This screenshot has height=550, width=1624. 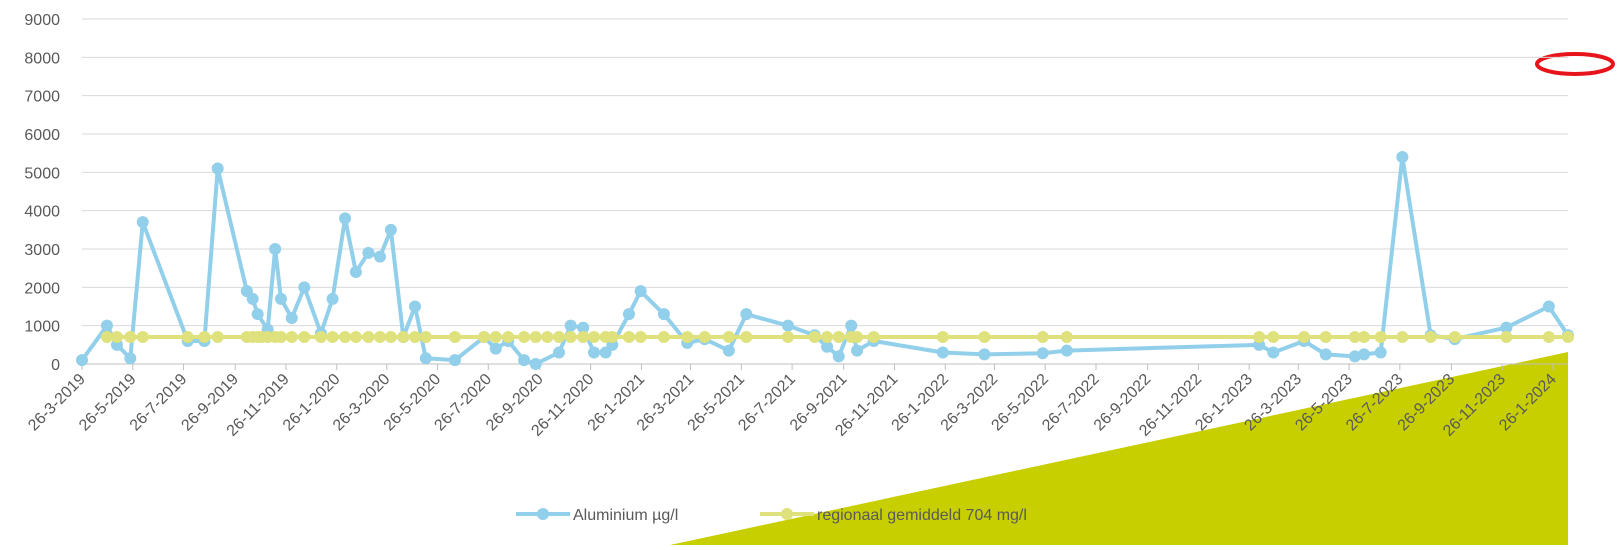 I want to click on y-tick-label: 6000, so click(x=42, y=135).